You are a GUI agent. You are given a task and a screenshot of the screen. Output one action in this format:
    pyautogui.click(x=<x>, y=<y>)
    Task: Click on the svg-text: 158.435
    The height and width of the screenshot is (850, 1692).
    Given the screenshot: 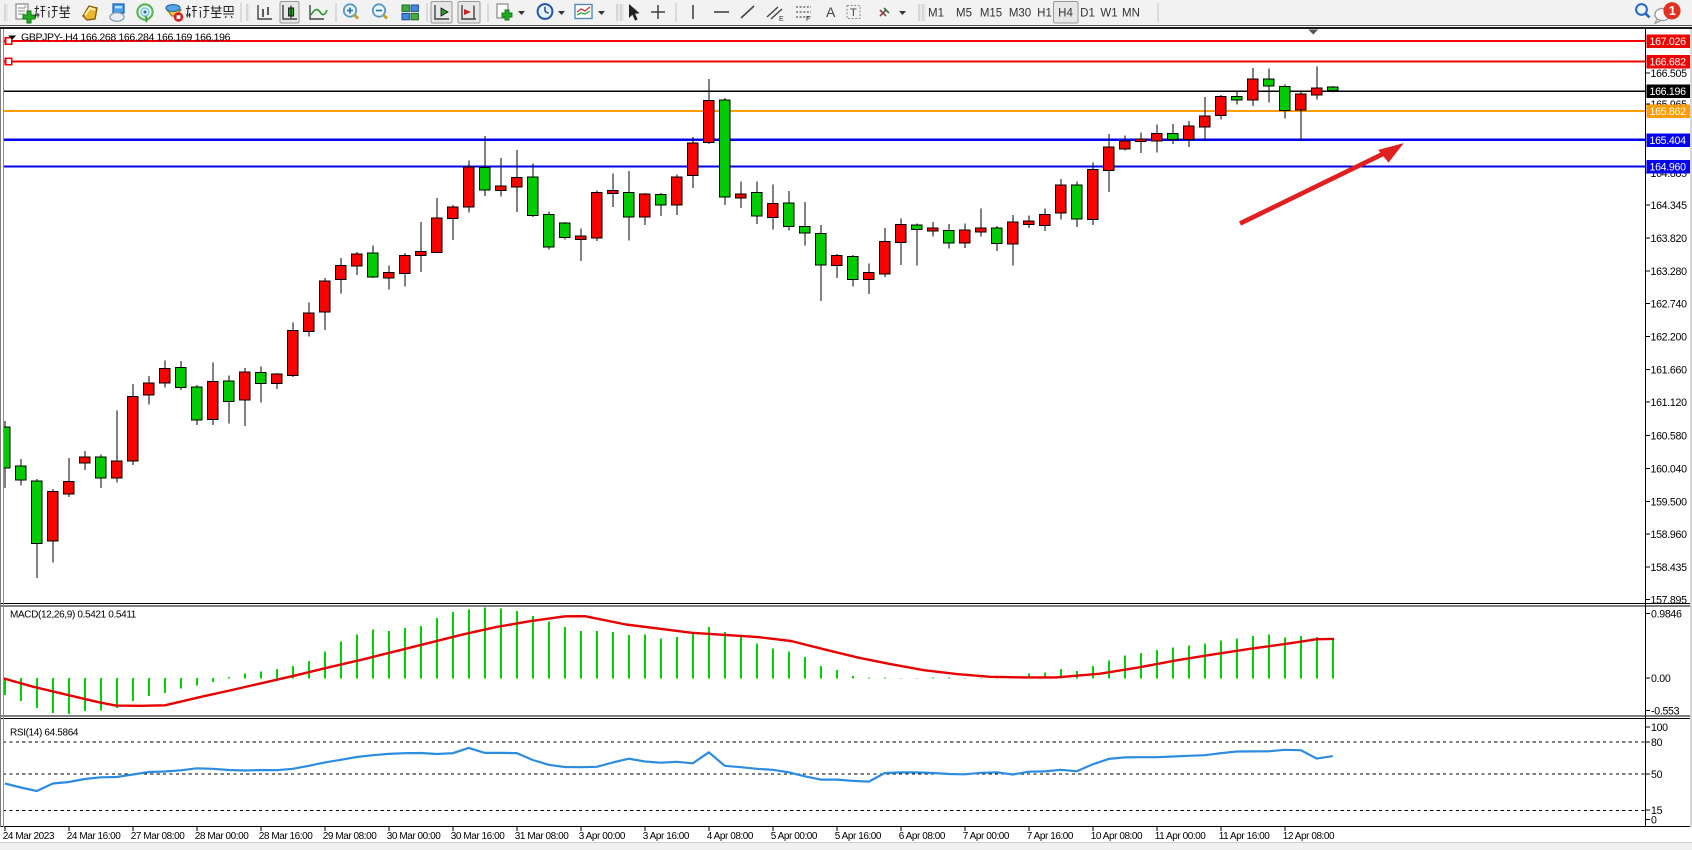 What is the action you would take?
    pyautogui.click(x=1669, y=568)
    